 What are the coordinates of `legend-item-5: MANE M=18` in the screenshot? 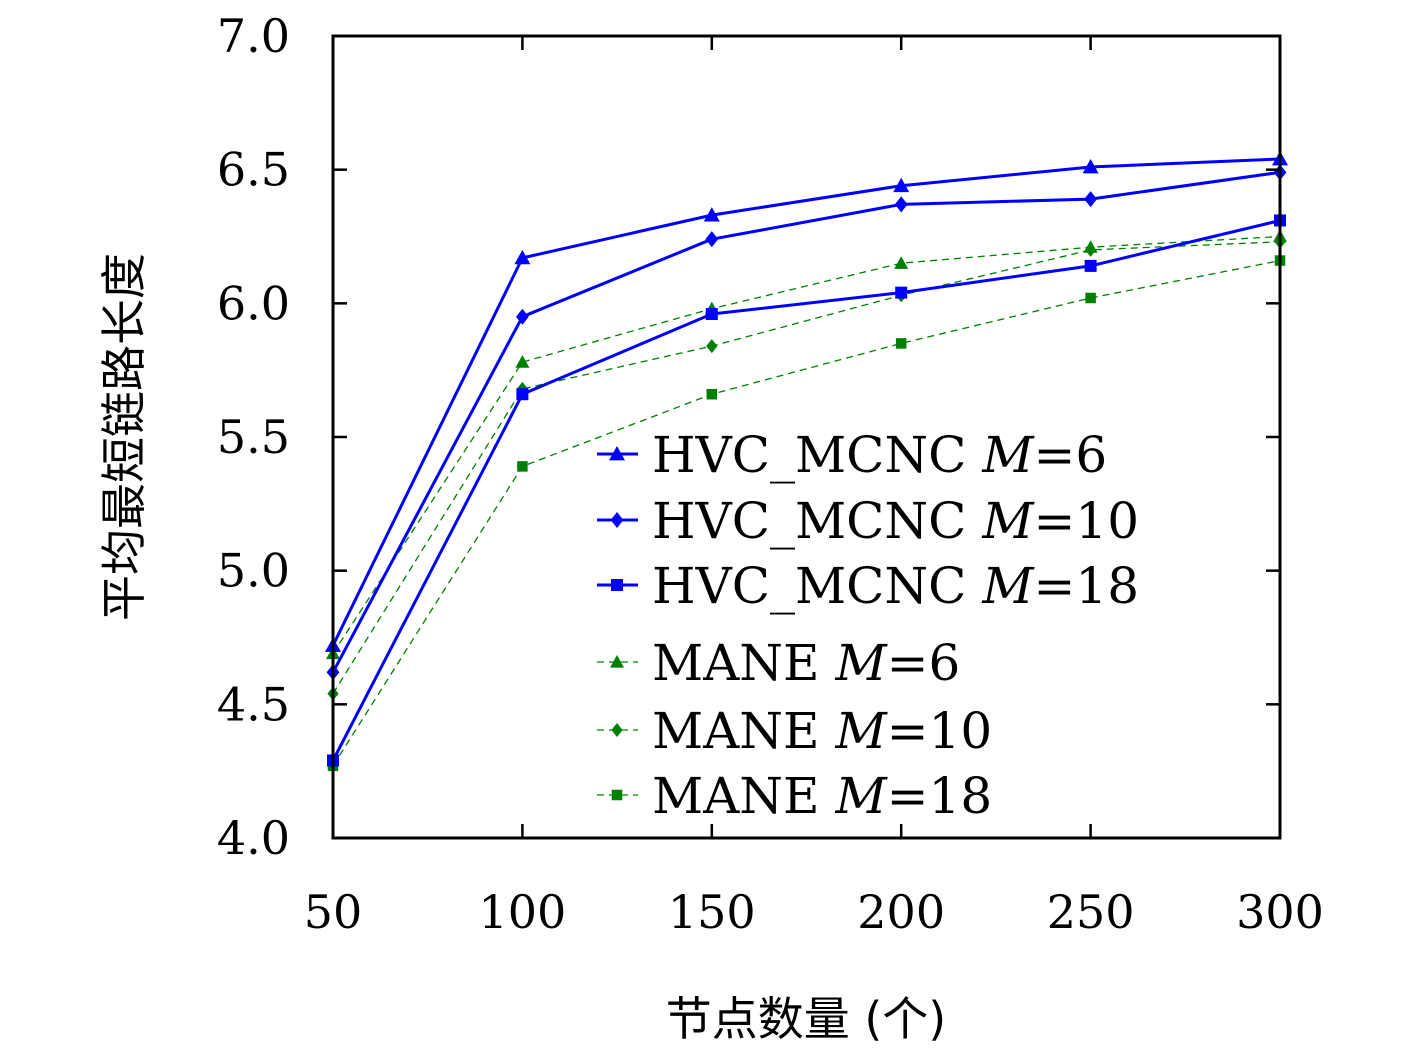 It's located at (794, 796).